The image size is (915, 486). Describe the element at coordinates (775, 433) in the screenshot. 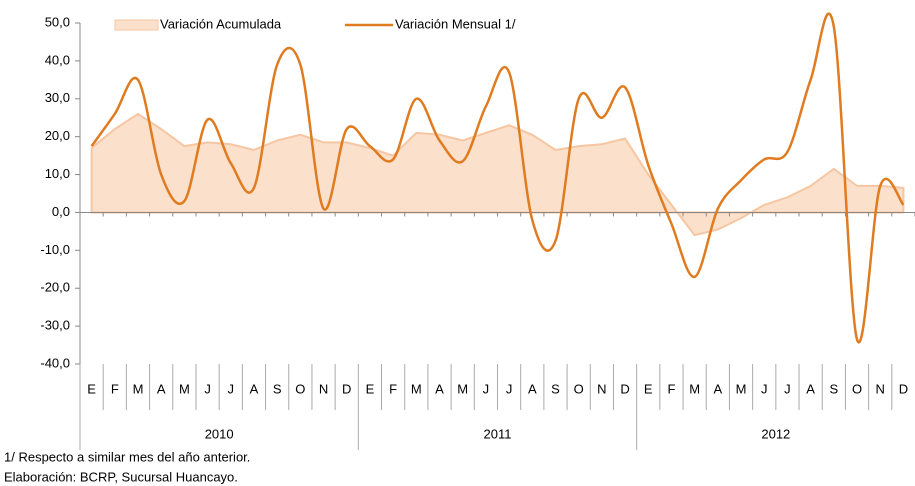

I see `year-label: 2012` at that location.